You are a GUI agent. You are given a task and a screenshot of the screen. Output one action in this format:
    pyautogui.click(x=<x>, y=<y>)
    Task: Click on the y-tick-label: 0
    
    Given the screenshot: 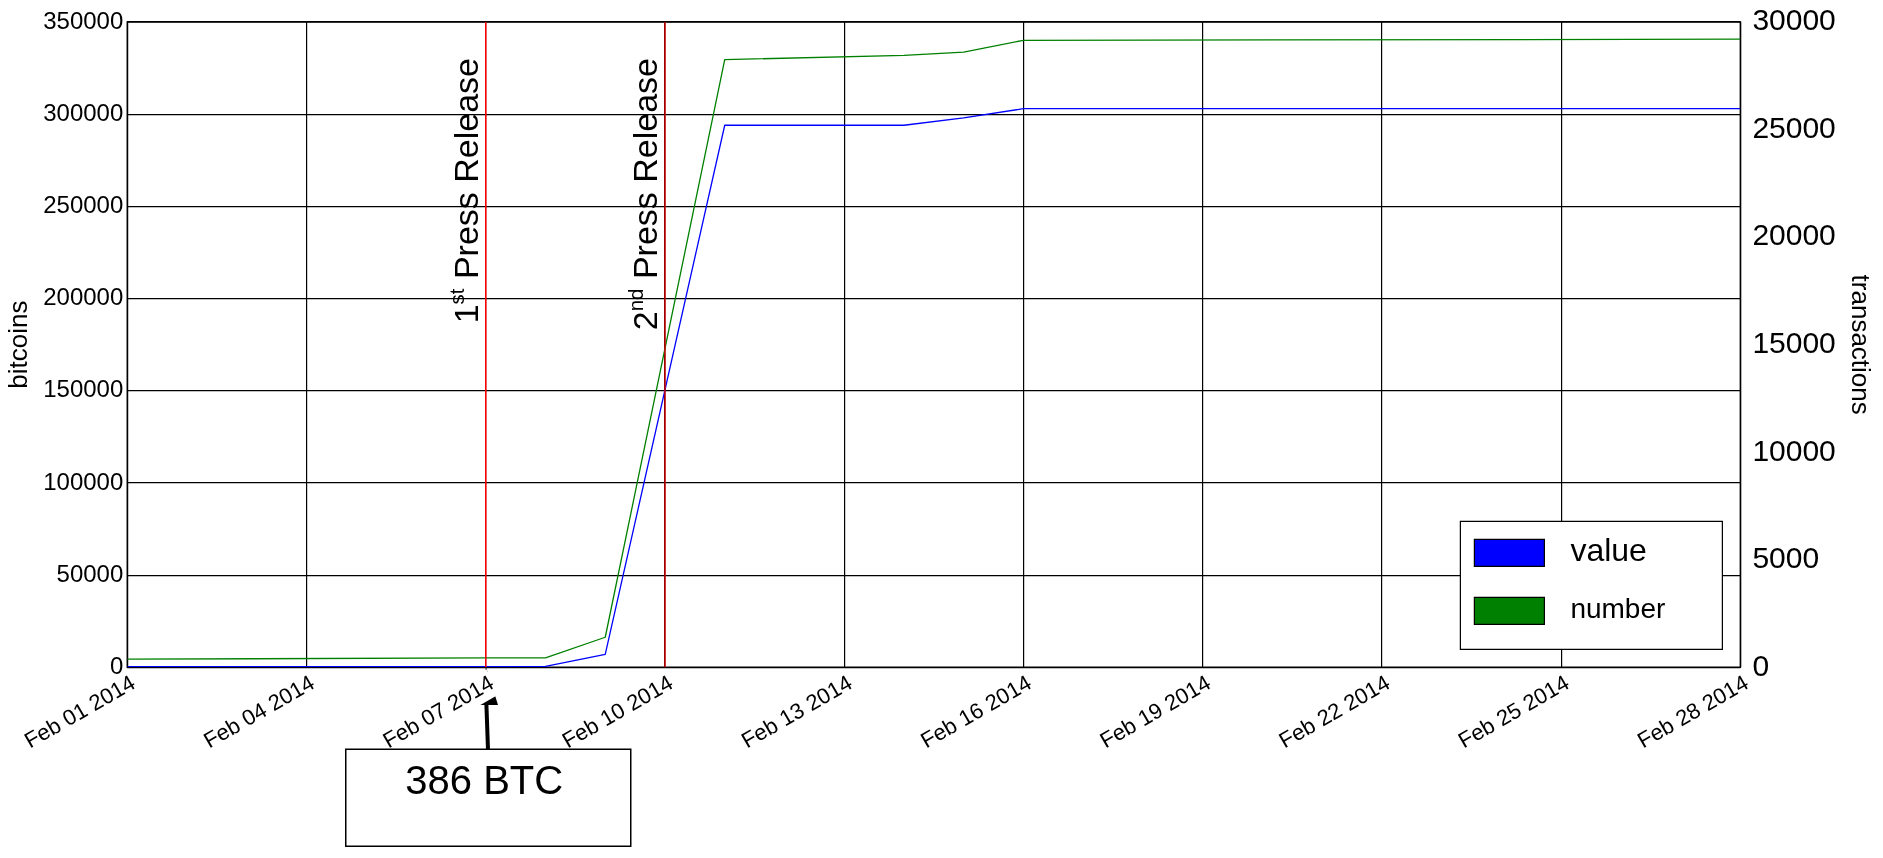 What is the action you would take?
    pyautogui.click(x=116, y=665)
    